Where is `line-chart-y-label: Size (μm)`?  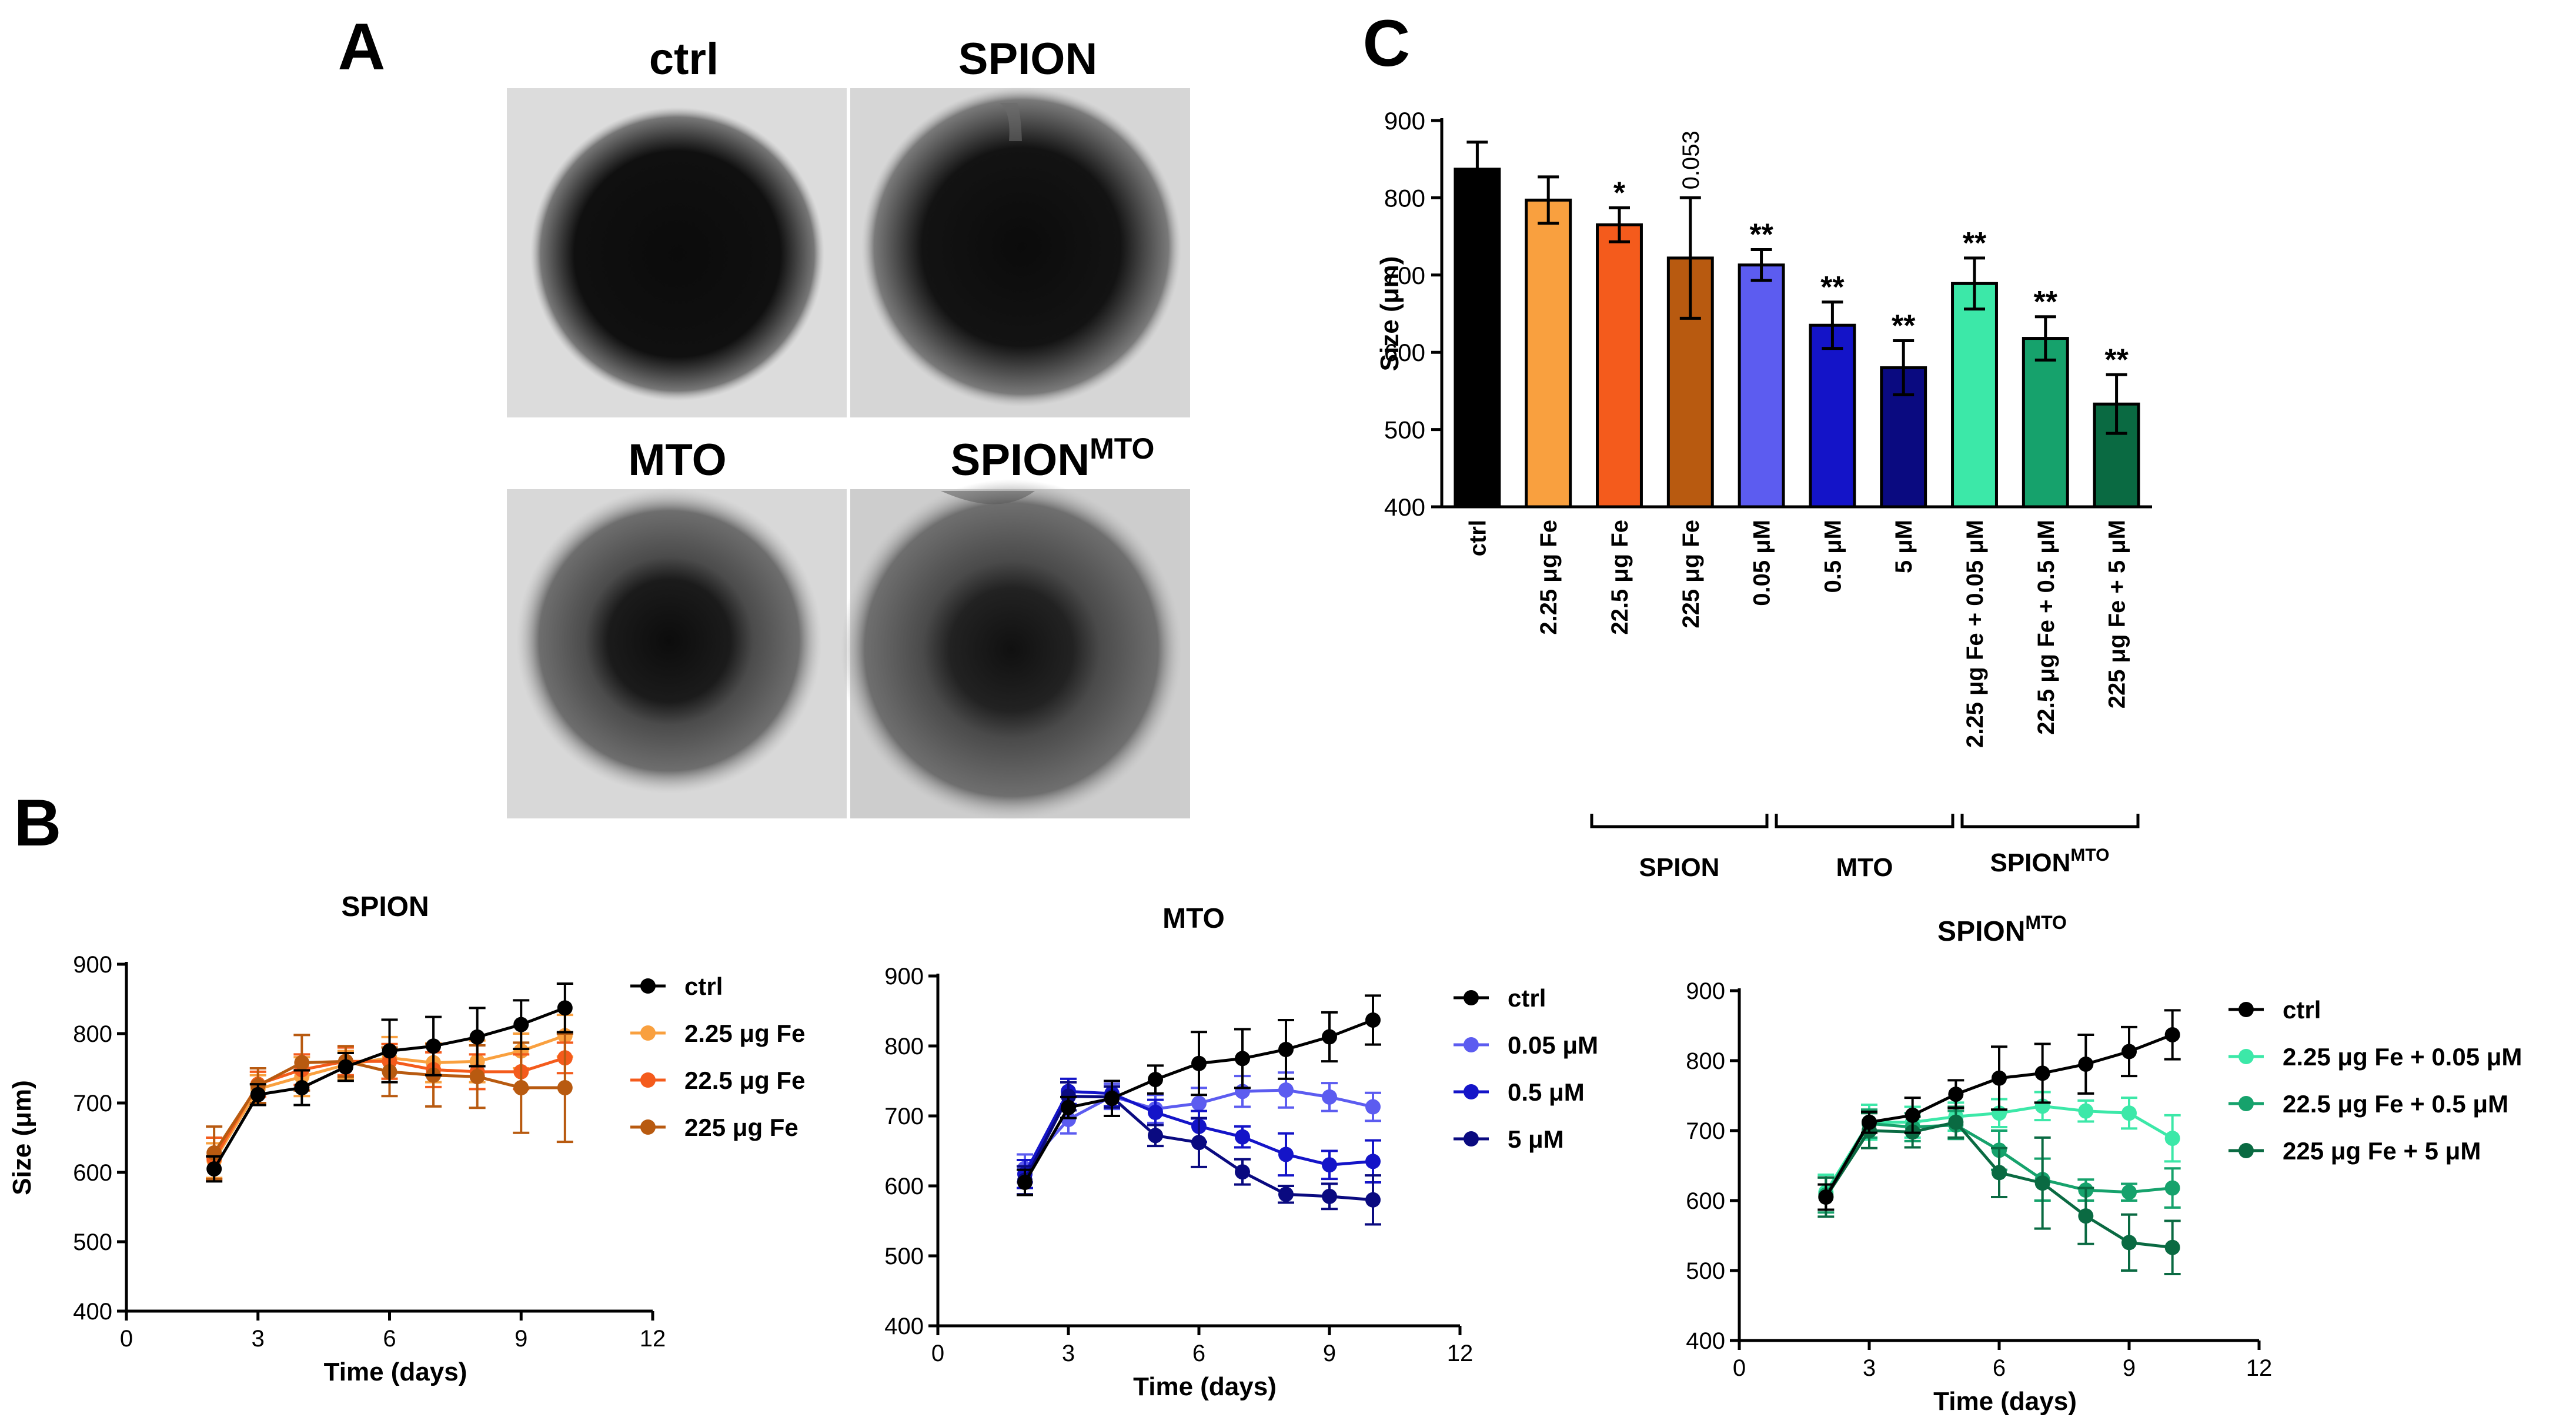 line-chart-y-label: Size (μm) is located at coordinates (22, 1137).